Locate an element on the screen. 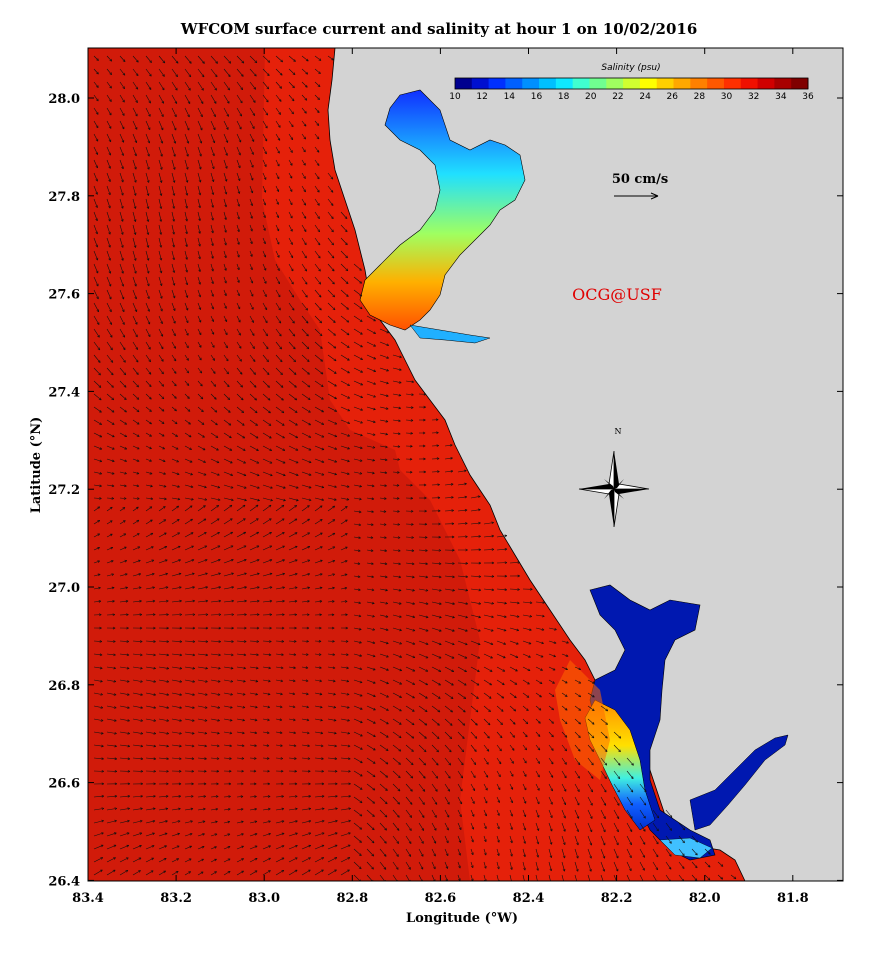 This screenshot has width=878, height=979. colorbar-tick-label: 32 is located at coordinates (753, 97).